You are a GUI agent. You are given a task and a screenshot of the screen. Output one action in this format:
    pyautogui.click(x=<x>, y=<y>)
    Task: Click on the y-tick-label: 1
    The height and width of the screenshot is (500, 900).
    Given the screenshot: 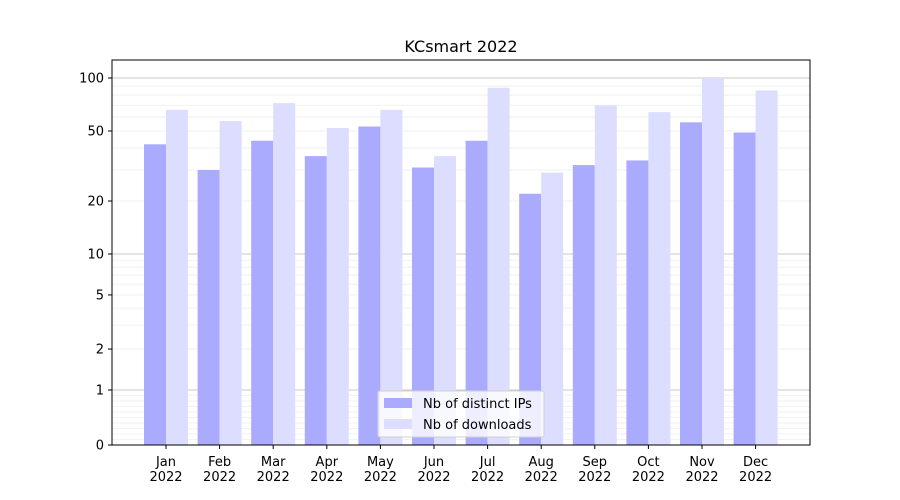 What is the action you would take?
    pyautogui.click(x=100, y=391)
    